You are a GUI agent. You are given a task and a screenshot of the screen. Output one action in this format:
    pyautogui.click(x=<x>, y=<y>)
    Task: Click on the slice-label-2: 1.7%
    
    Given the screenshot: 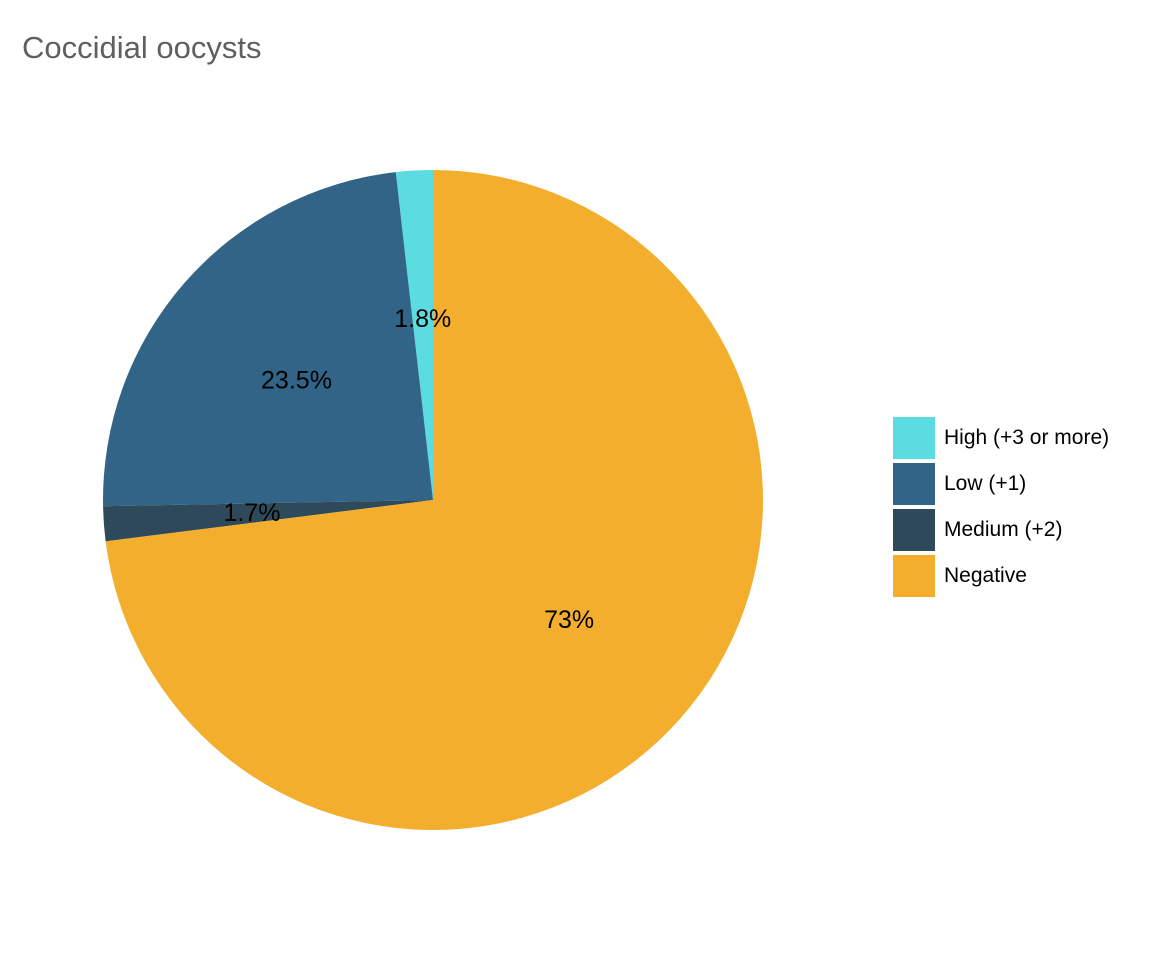 What is the action you would take?
    pyautogui.click(x=251, y=513)
    